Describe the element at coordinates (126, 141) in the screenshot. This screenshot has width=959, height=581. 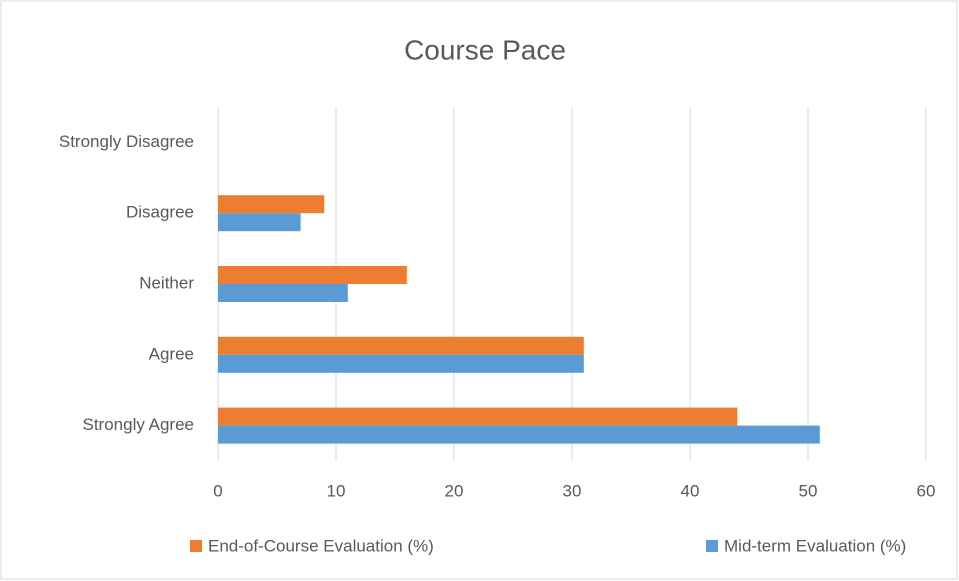
I see `y-tick-label: Strongly Disagree` at that location.